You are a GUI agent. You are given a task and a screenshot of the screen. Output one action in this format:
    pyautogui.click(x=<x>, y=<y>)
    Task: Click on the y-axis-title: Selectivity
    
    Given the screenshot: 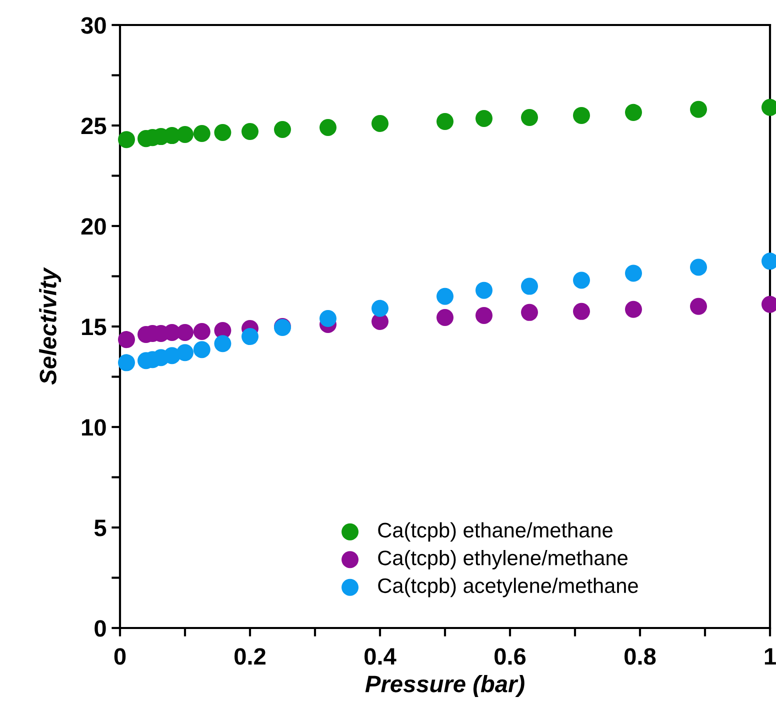 What is the action you would take?
    pyautogui.click(x=50, y=326)
    